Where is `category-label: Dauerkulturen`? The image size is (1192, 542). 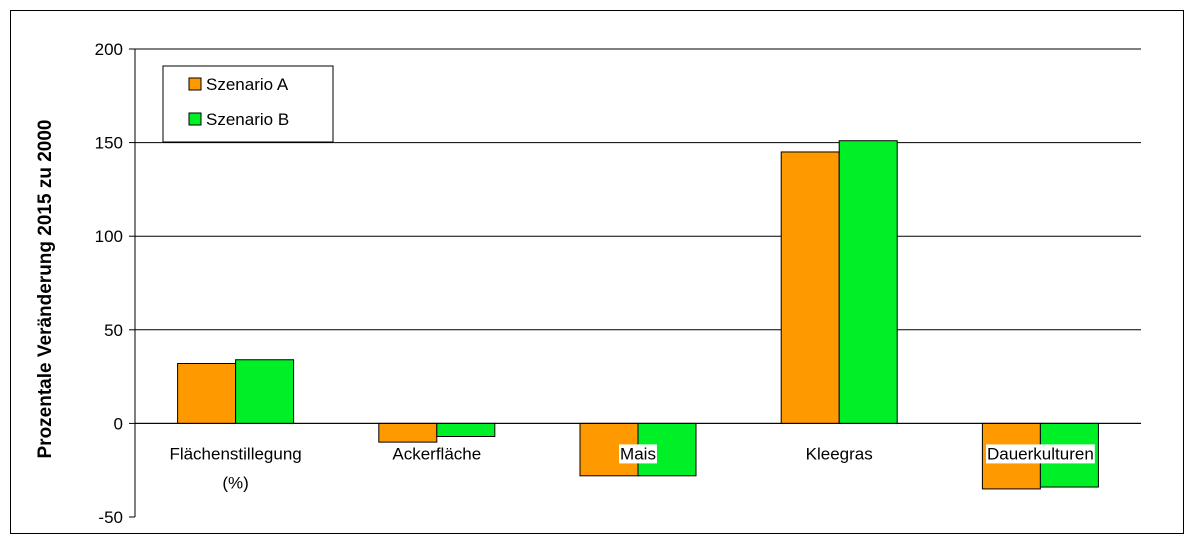
category-label: Dauerkulturen is located at coordinates (1040, 453).